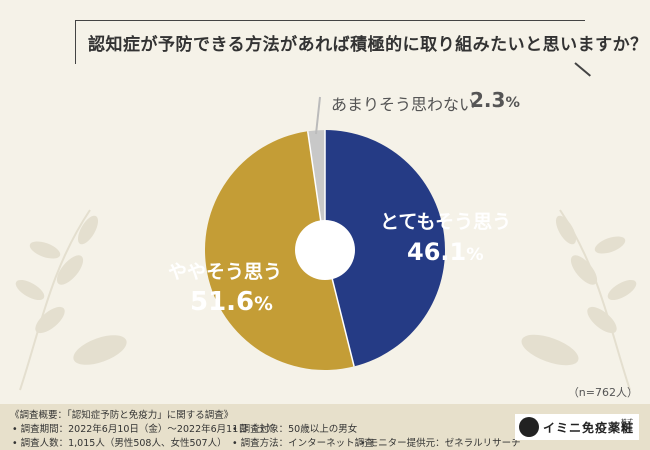 The height and width of the screenshot is (450, 650). I want to click on brand-mark-icon, so click(529, 427).